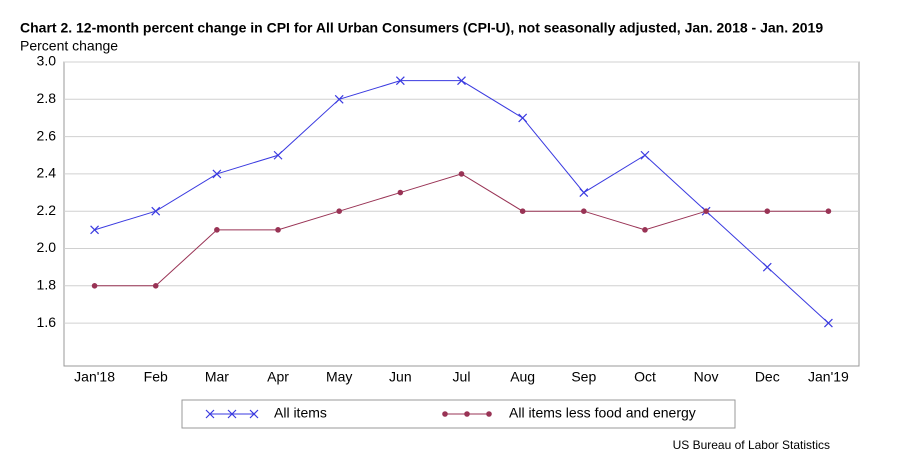 This screenshot has width=907, height=467. I want to click on x-tick-label: Feb, so click(156, 377).